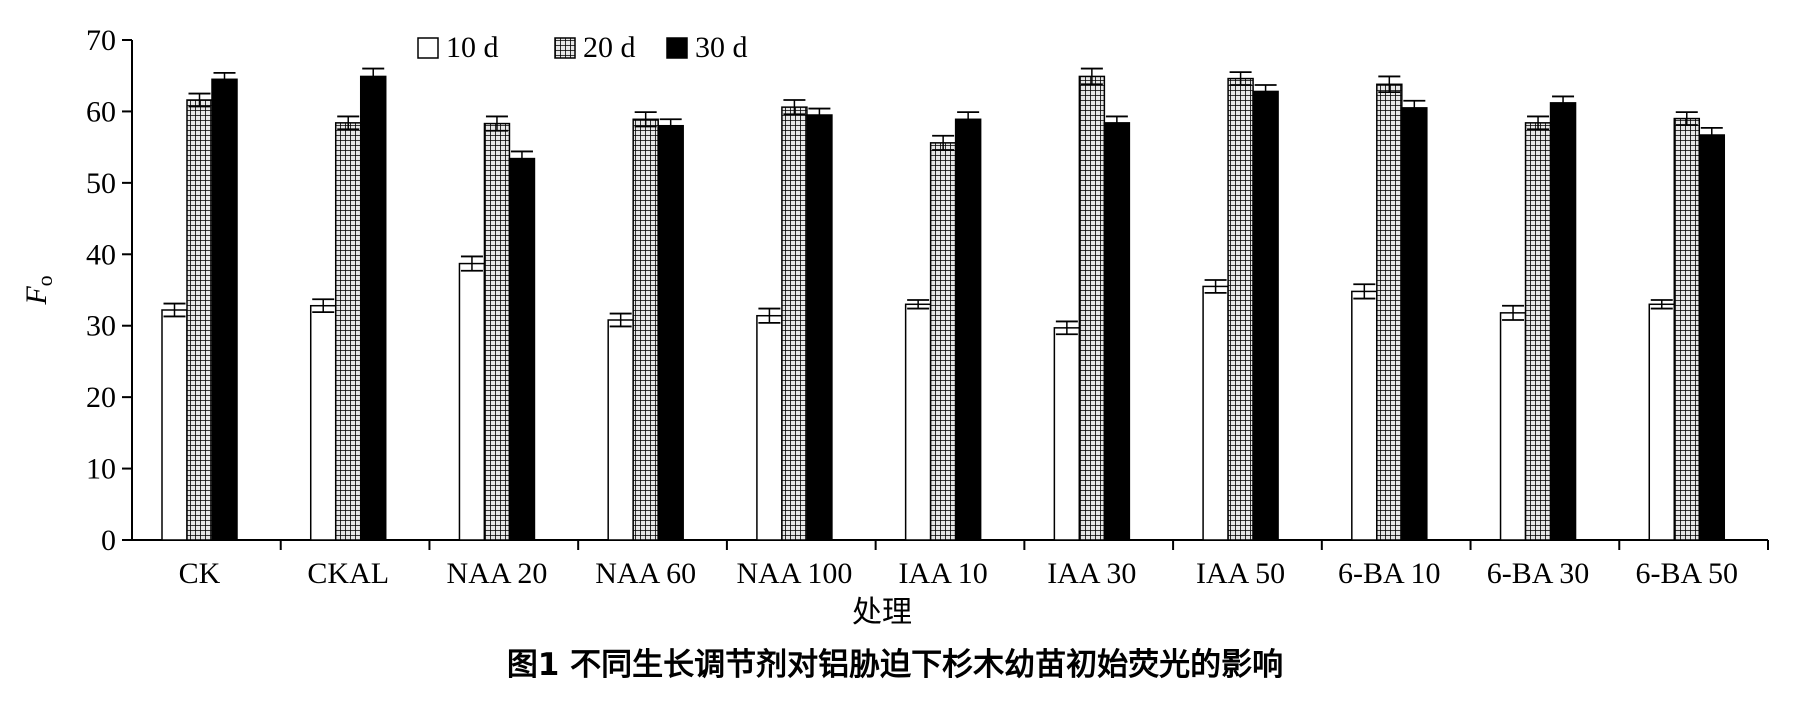  Describe the element at coordinates (348, 573) in the screenshot. I see `x-tick-label: CKAL` at that location.